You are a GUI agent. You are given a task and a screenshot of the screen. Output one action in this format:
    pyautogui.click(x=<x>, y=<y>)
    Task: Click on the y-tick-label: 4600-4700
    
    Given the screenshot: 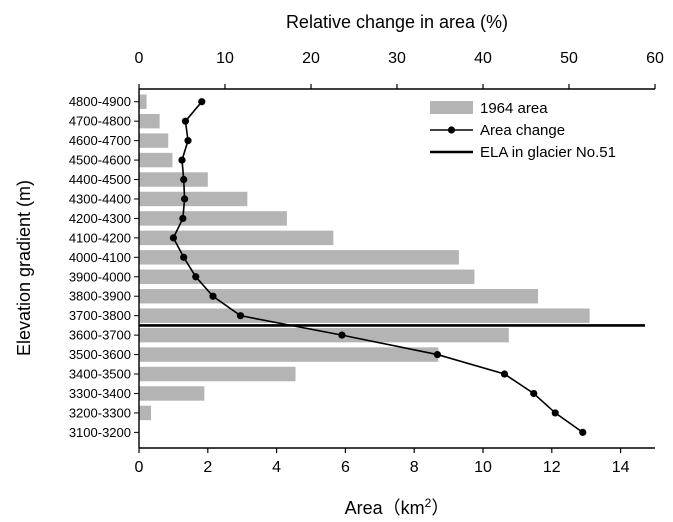 What is the action you would take?
    pyautogui.click(x=100, y=140)
    